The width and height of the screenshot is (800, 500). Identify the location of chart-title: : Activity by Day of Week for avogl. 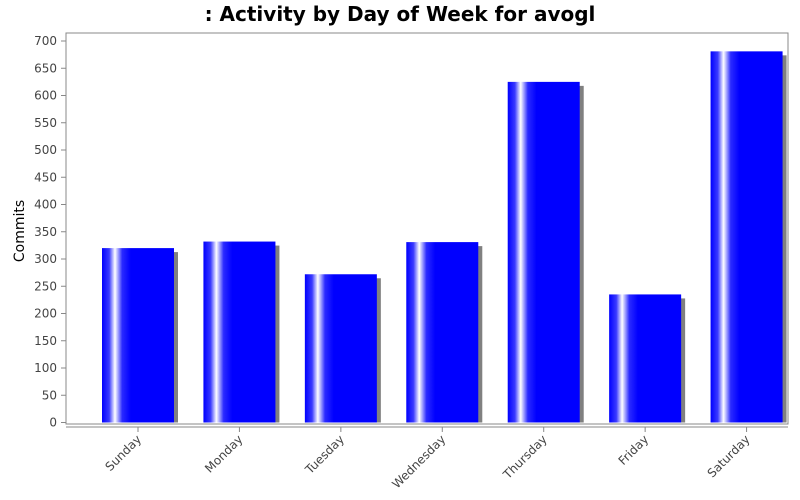
(400, 14).